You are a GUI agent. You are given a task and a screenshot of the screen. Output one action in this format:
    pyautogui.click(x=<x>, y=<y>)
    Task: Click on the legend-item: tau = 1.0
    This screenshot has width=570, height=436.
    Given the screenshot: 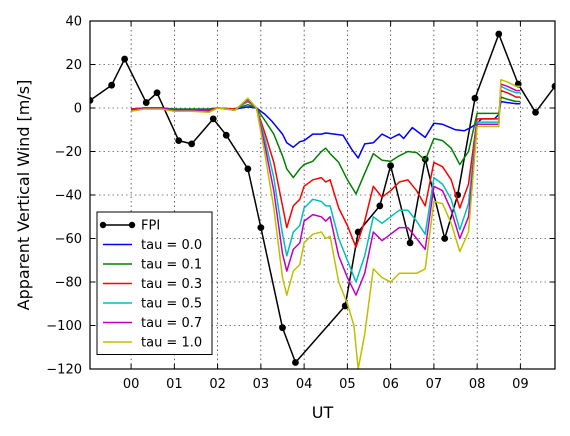 What is the action you would take?
    pyautogui.click(x=152, y=343)
    